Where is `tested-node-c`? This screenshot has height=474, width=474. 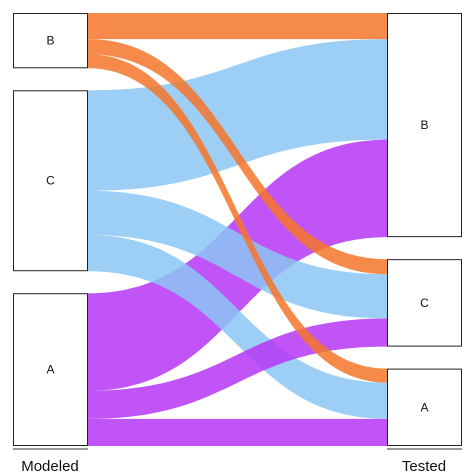 tested-node-c is located at coordinates (424, 303).